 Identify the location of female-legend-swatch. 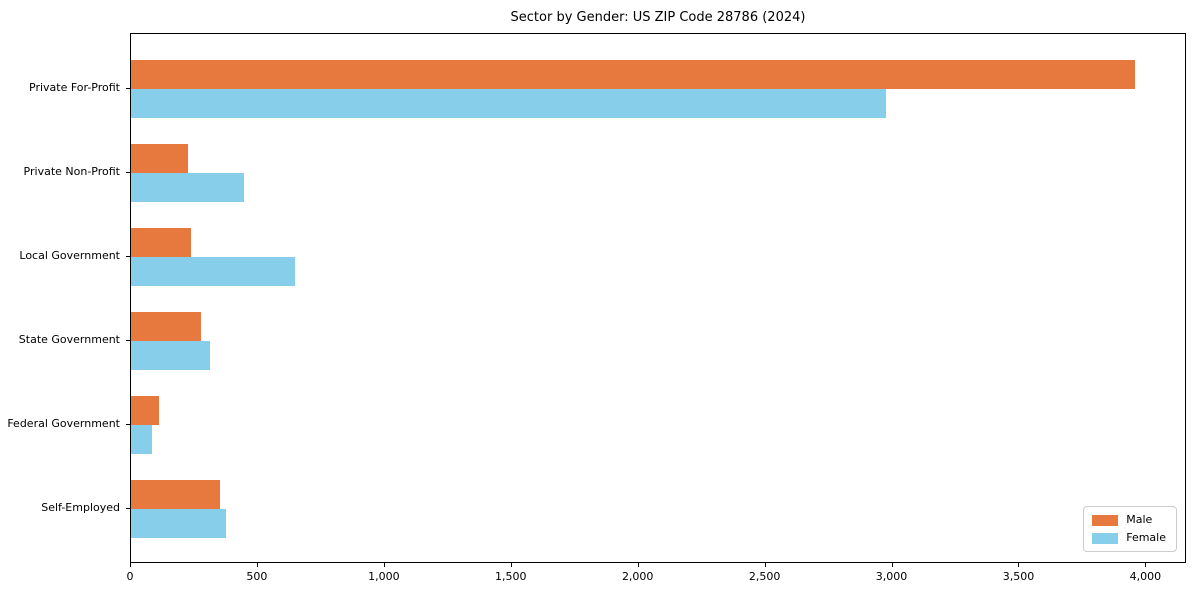
(1105, 538).